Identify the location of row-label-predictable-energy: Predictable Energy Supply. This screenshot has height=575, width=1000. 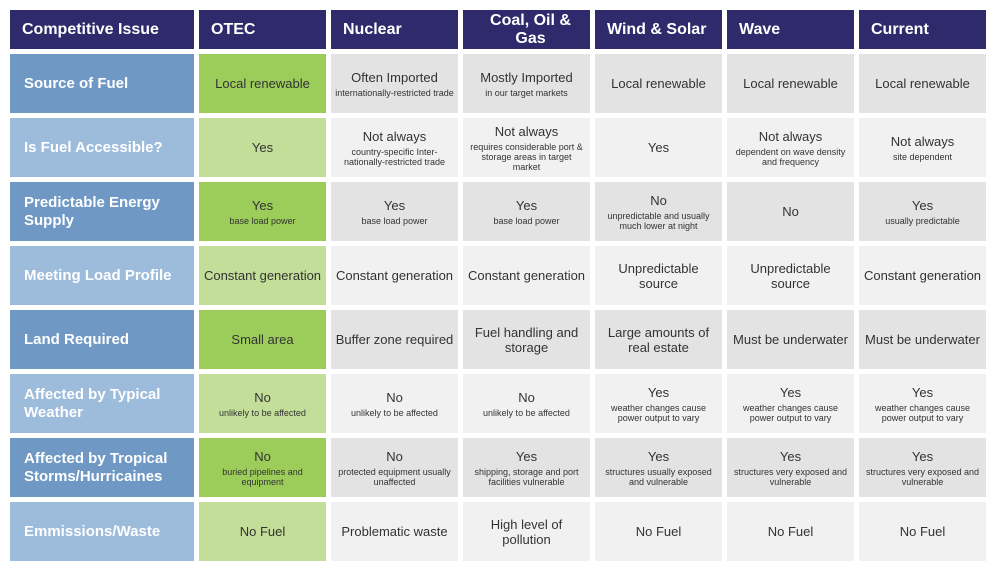
(102, 211).